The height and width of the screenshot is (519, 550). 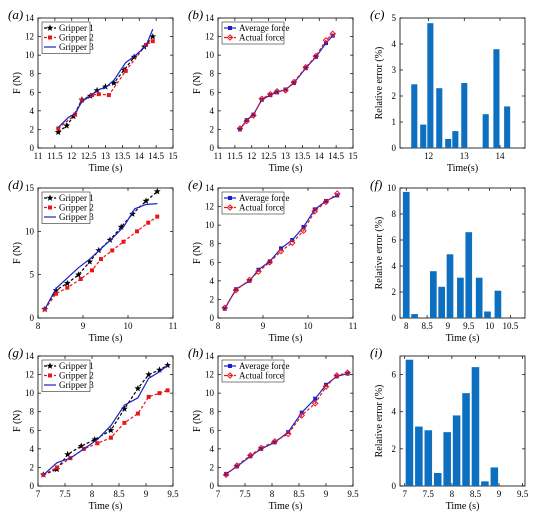 I want to click on y-tick-label: 12, so click(x=29, y=37).